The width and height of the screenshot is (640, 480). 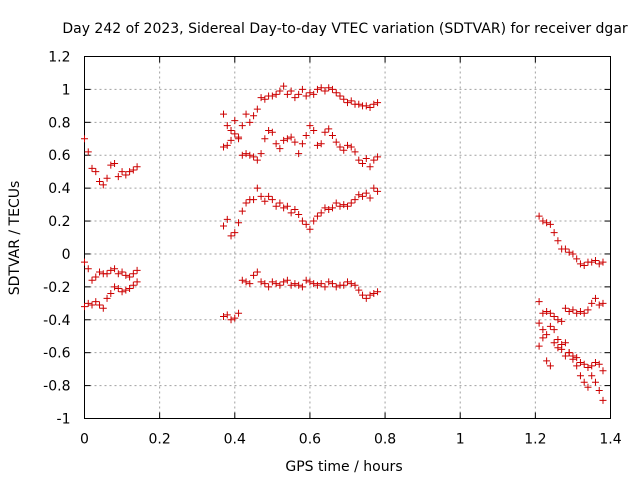 I want to click on x-tick-label: 0.2, so click(x=160, y=440).